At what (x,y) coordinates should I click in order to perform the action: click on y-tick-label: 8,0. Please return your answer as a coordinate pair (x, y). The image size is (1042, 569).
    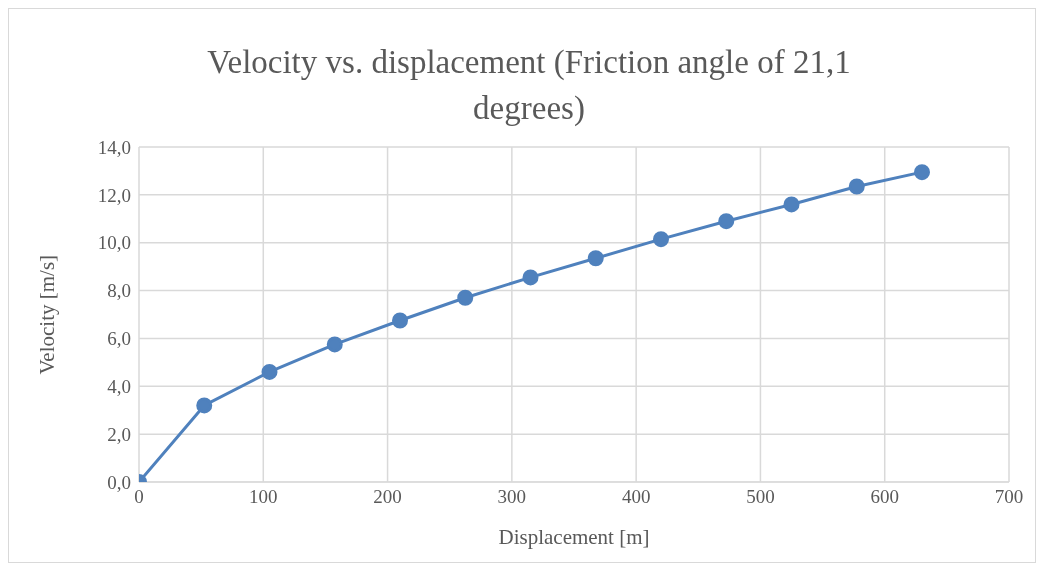
    Looking at the image, I should click on (119, 291).